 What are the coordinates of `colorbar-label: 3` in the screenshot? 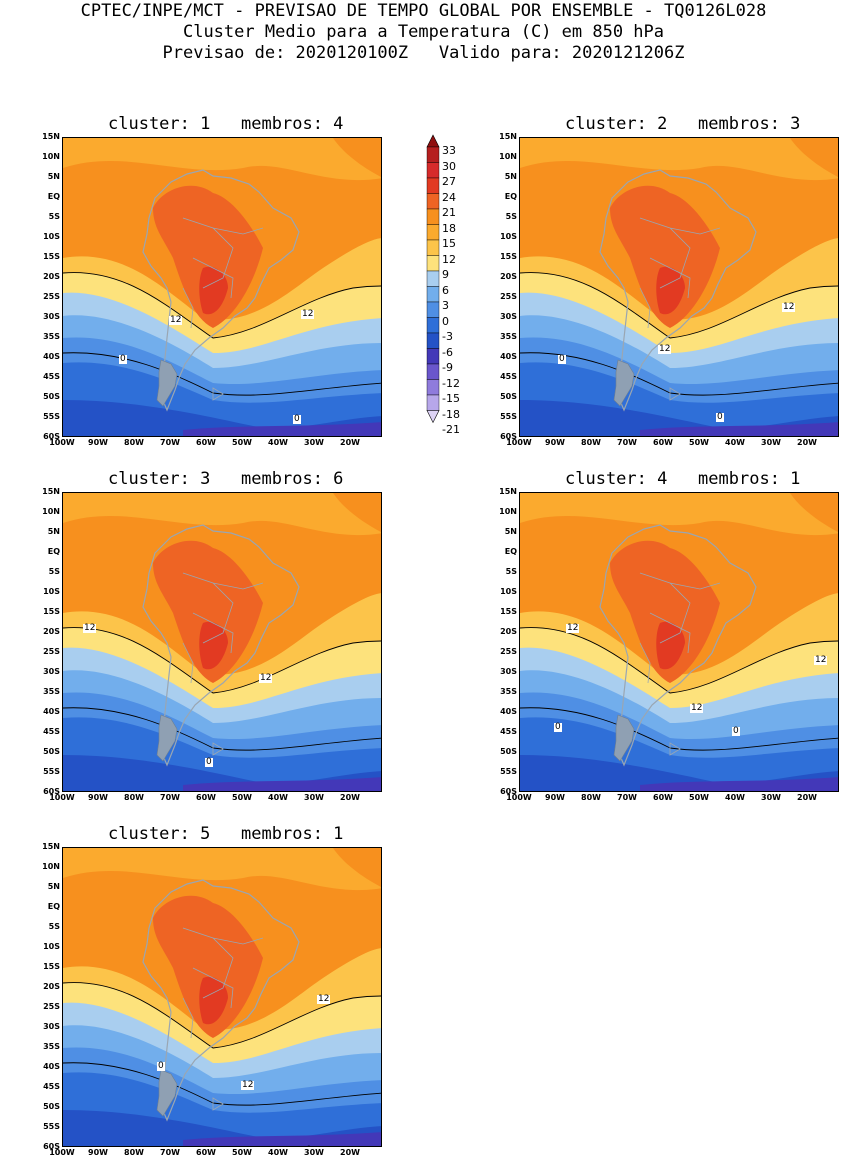 It's located at (445, 305).